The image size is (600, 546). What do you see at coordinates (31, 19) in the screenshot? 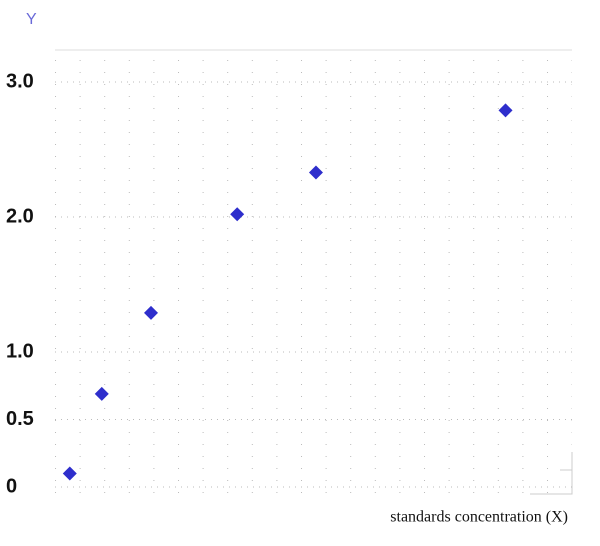
I see `y-axis-title: Y` at bounding box center [31, 19].